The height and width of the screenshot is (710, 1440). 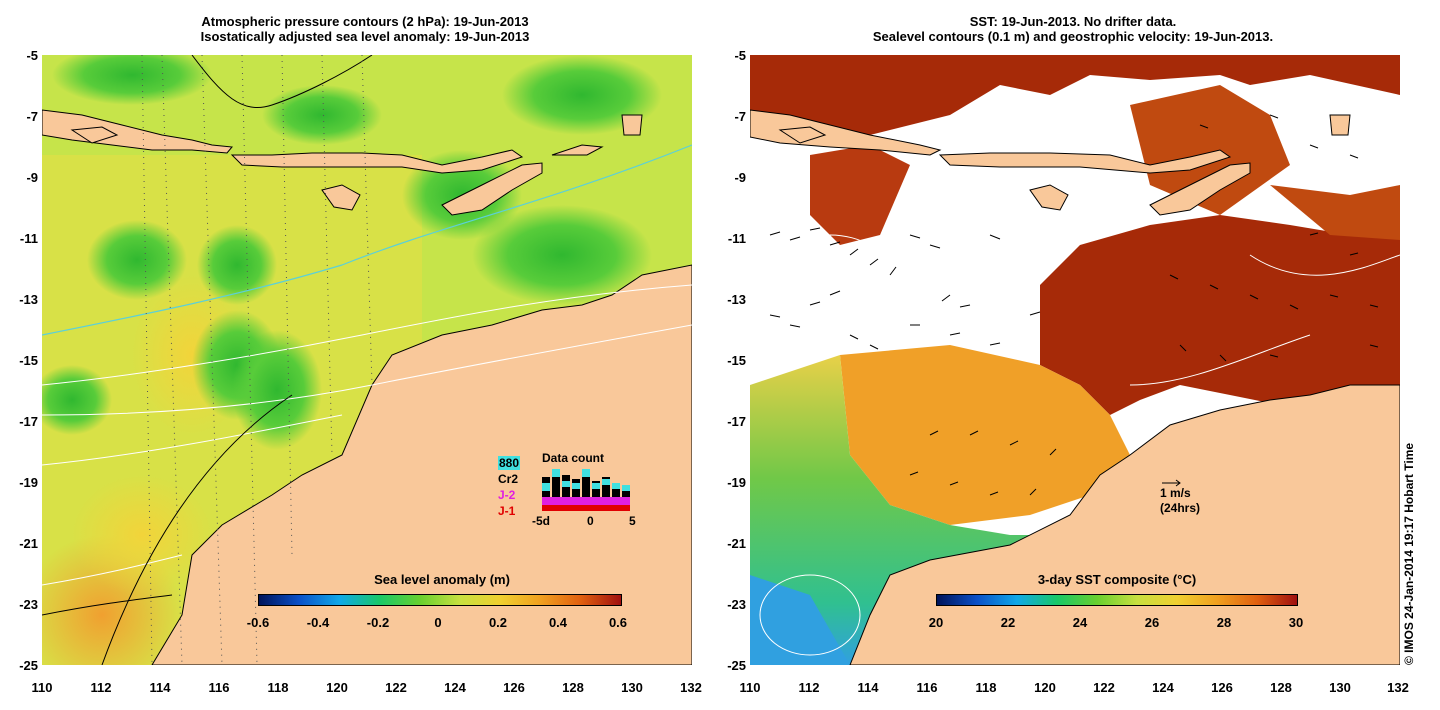 I want to click on sla-tick: -0.2, so click(x=378, y=622).